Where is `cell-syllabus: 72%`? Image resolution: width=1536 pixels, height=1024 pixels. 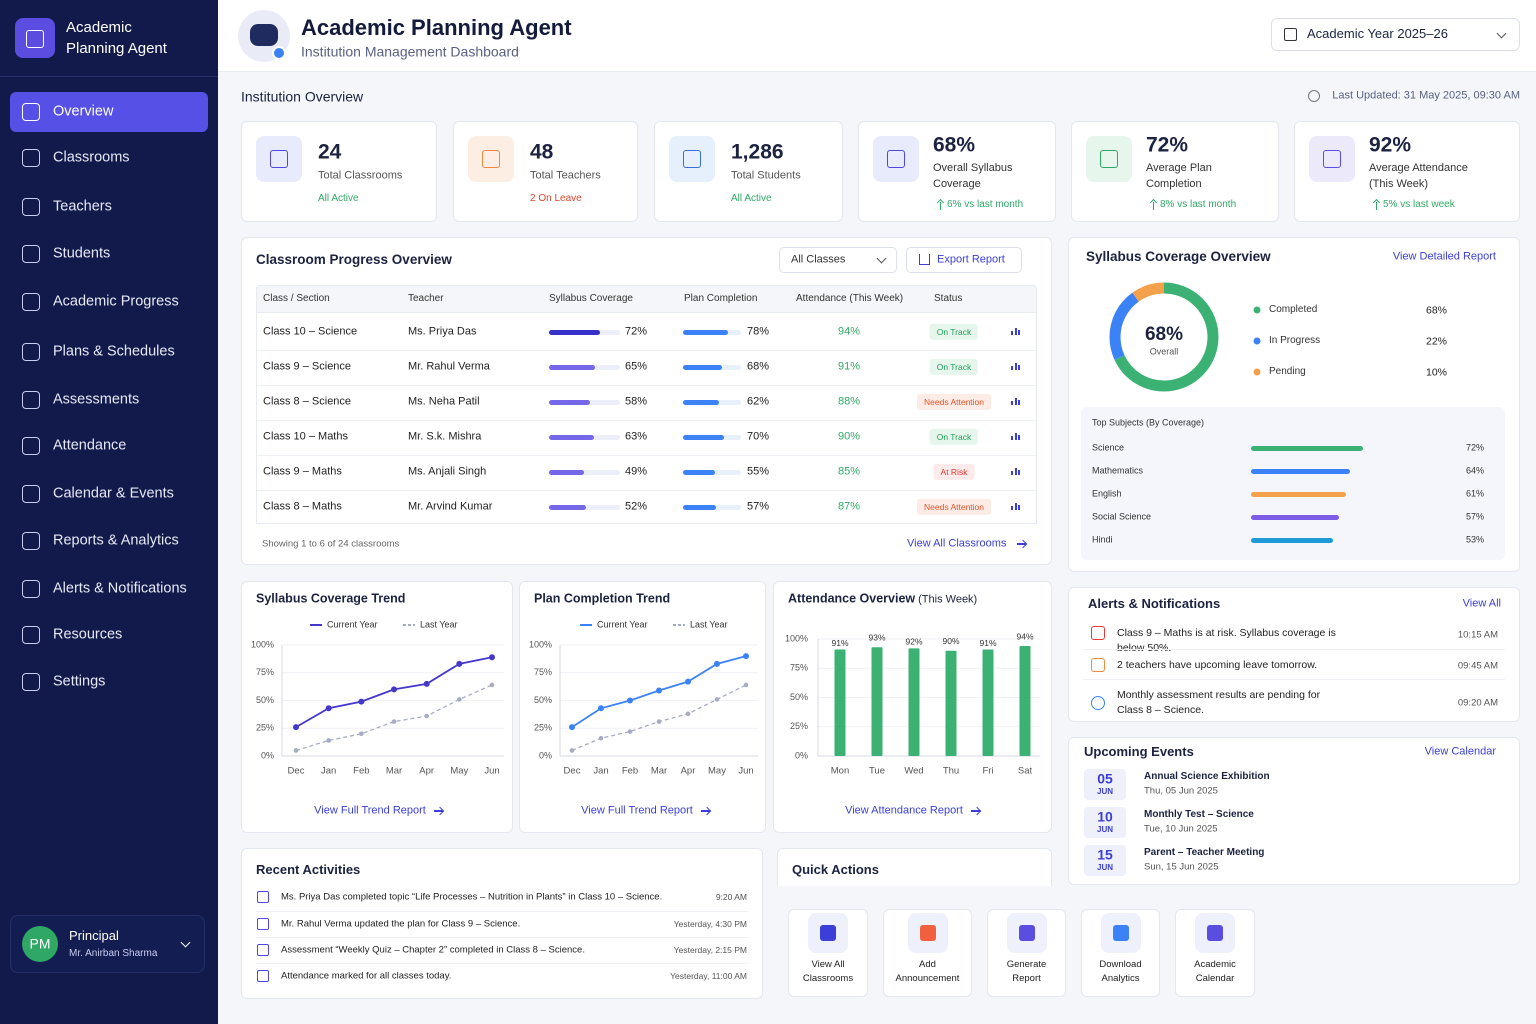 cell-syllabus: 72% is located at coordinates (636, 331).